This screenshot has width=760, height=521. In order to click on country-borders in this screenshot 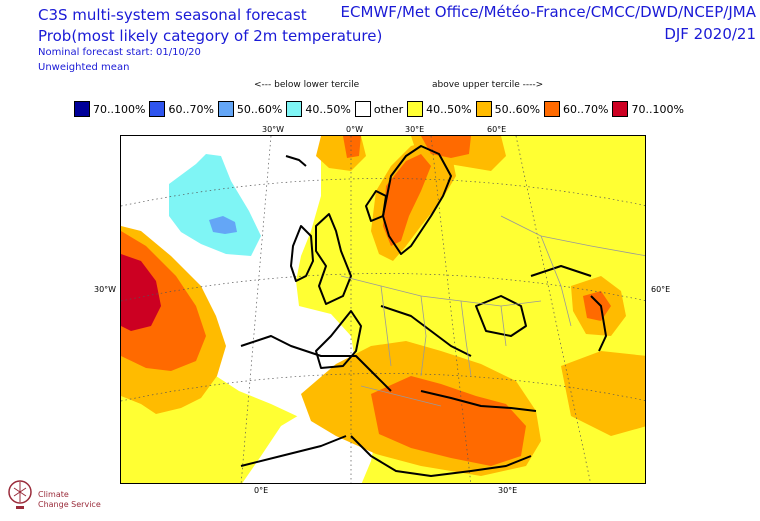, I will do `click(492, 311)`.